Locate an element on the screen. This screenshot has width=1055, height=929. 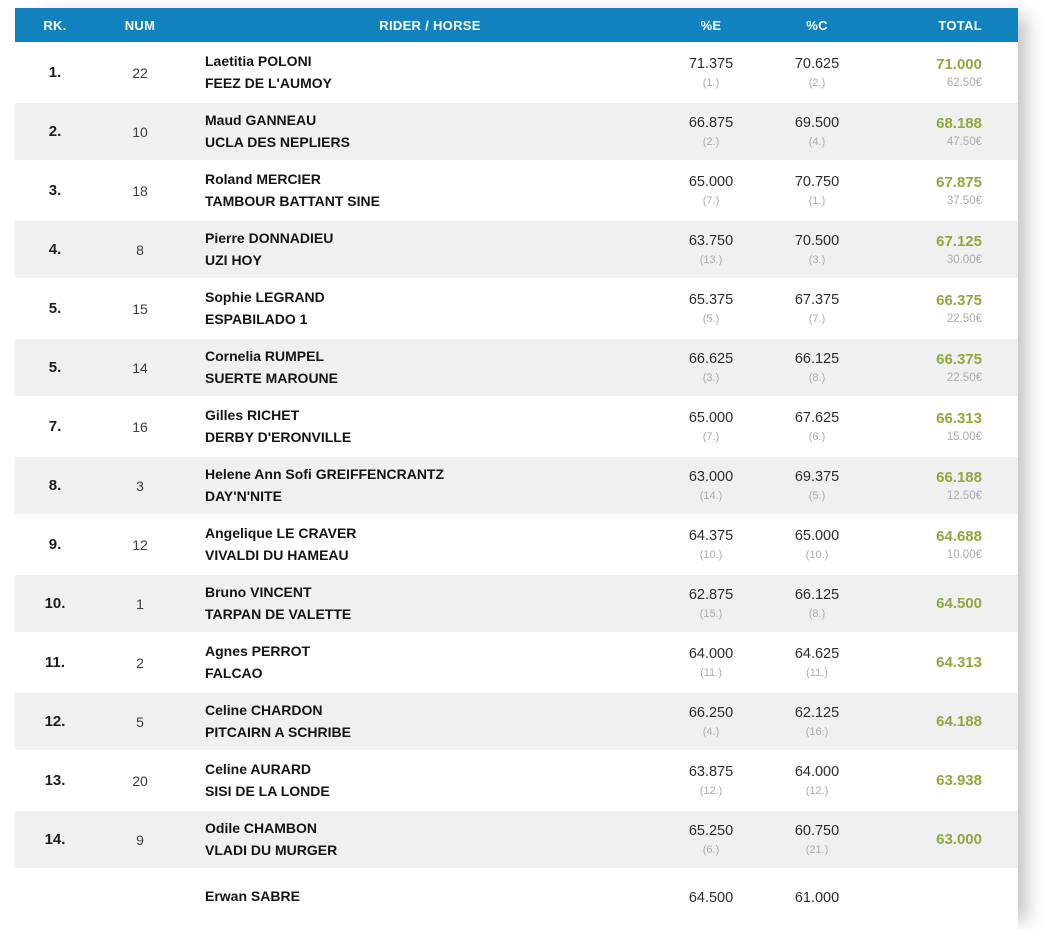
pct-c-cell: 70.750 (1.) is located at coordinates (817, 190).